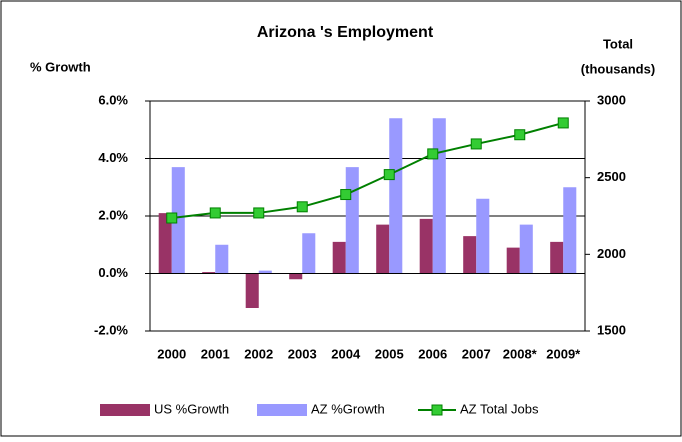 The width and height of the screenshot is (682, 442). Describe the element at coordinates (113, 99) in the screenshot. I see `y-tick-label: 6.0%` at that location.